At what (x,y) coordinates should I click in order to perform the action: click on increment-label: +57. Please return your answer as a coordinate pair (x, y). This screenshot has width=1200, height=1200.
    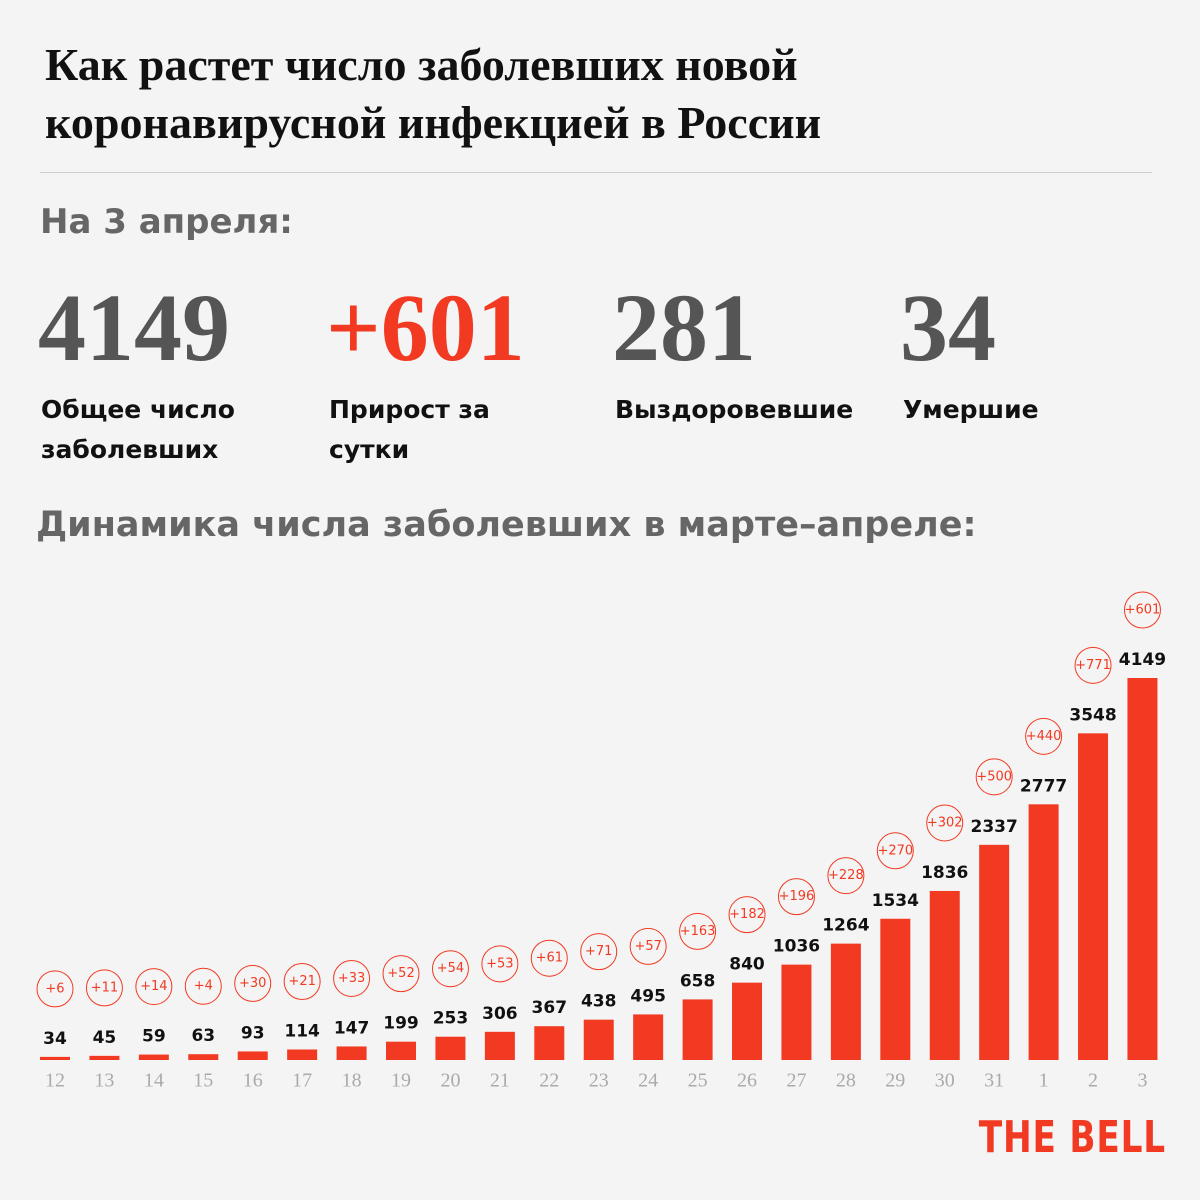
    Looking at the image, I should click on (647, 946).